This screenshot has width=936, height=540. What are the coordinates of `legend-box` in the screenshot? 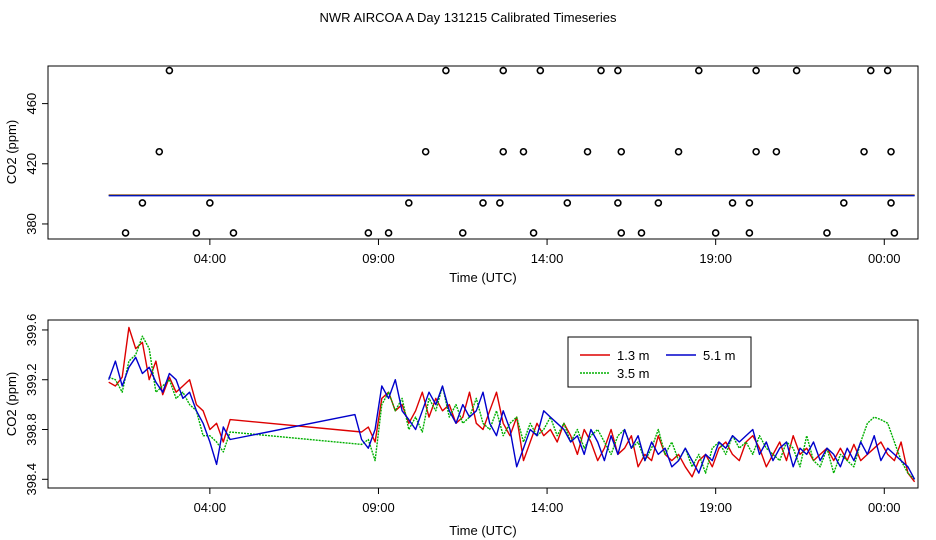 It's located at (659, 362).